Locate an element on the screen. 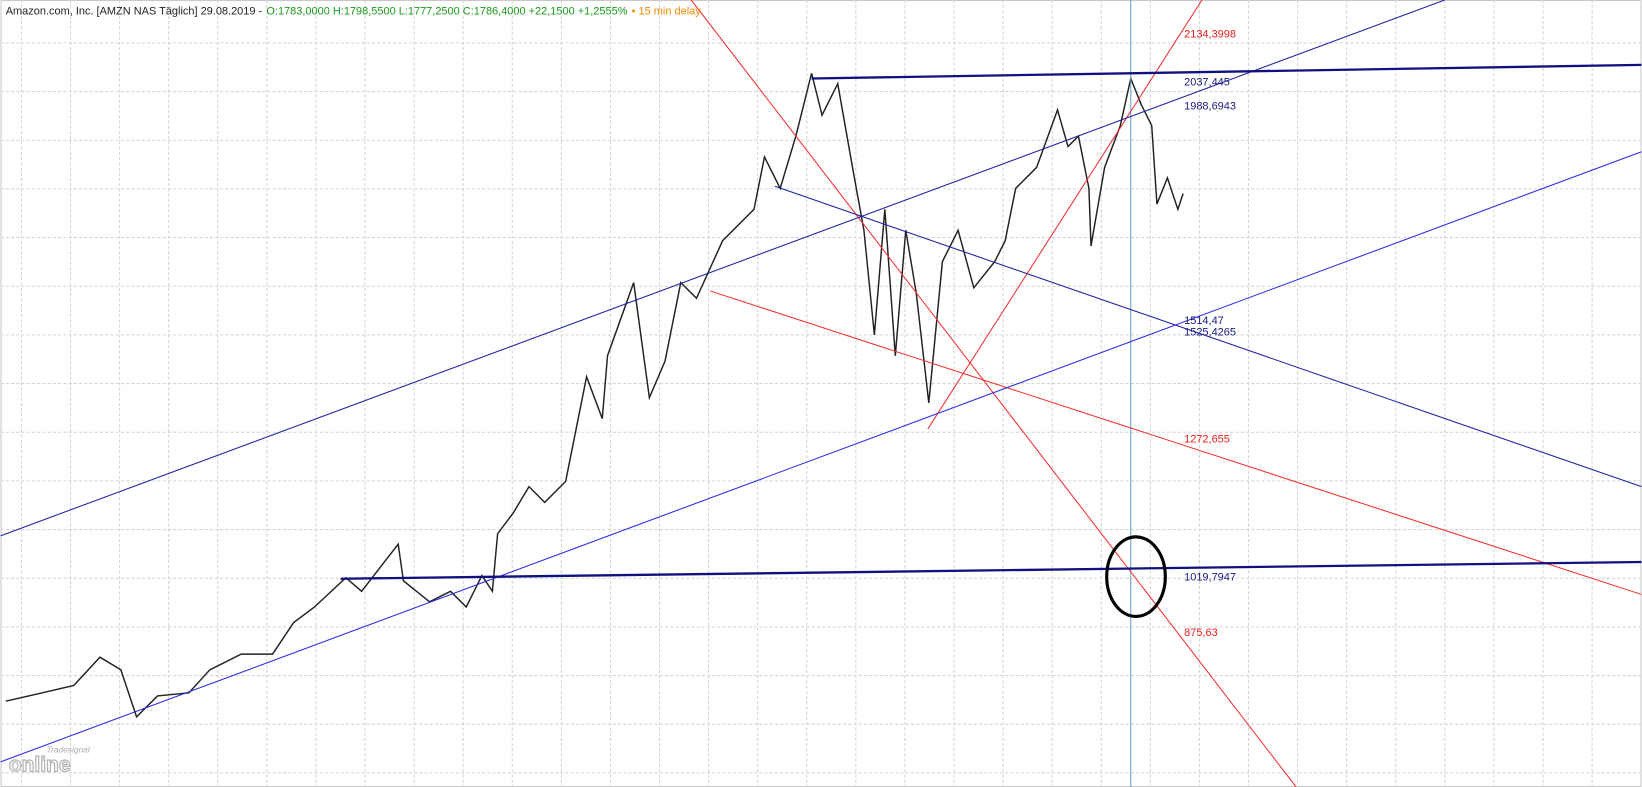 The image size is (1642, 787). header-delay: • 15 min delay is located at coordinates (667, 11).